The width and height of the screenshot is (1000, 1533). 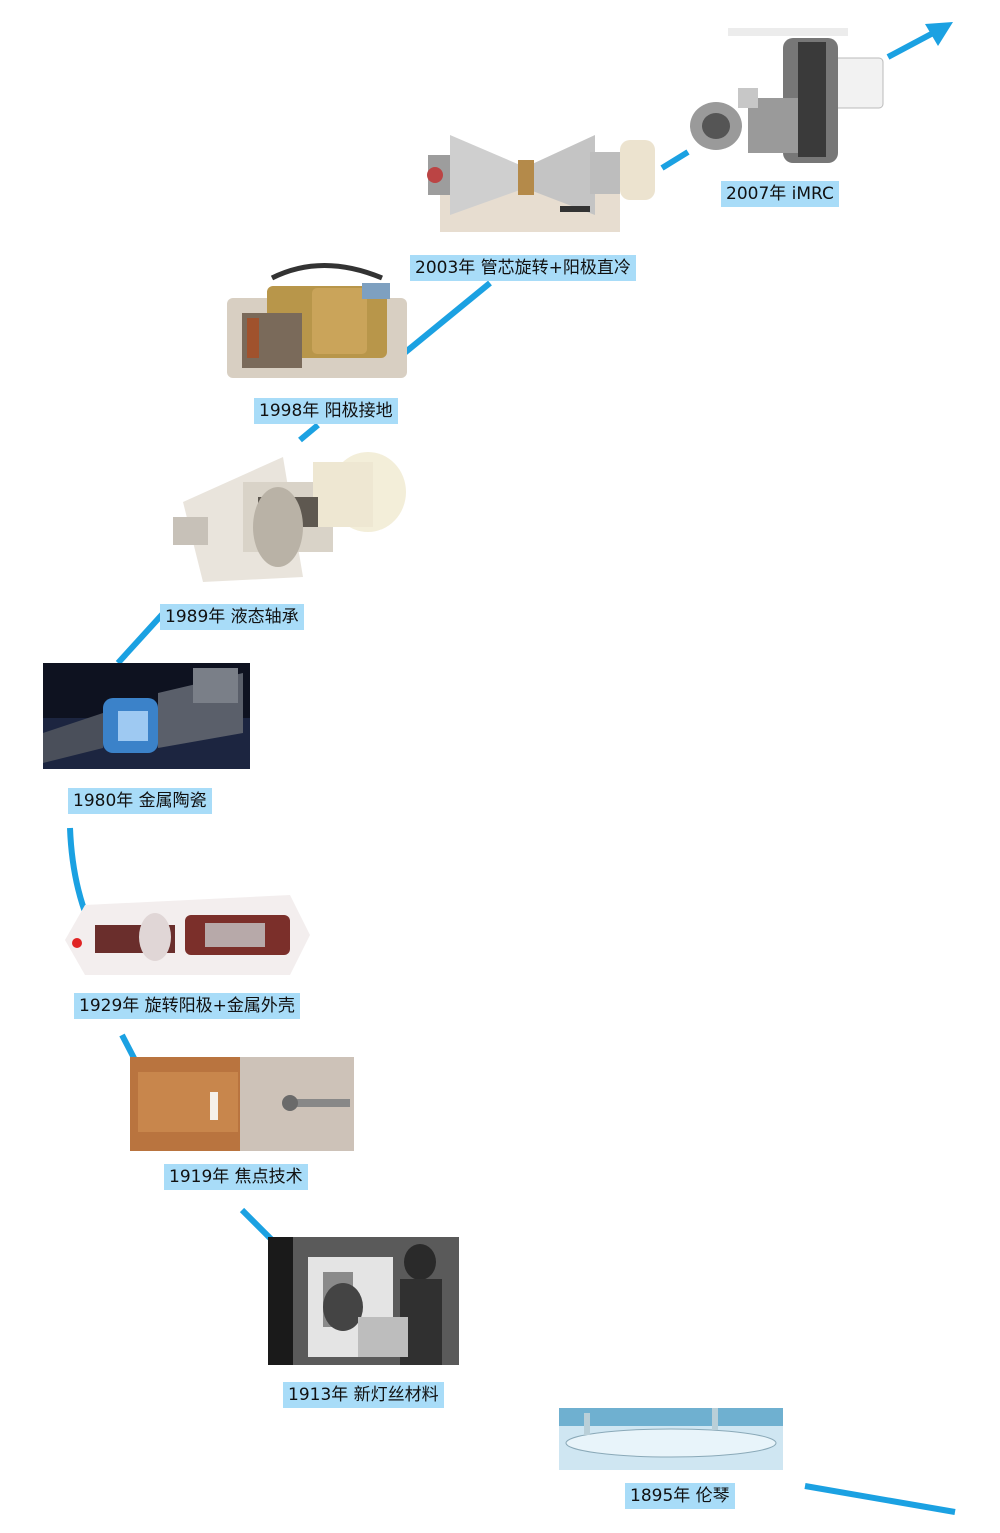 What do you see at coordinates (146, 716) in the screenshot?
I see `milestone-image-1980` at bounding box center [146, 716].